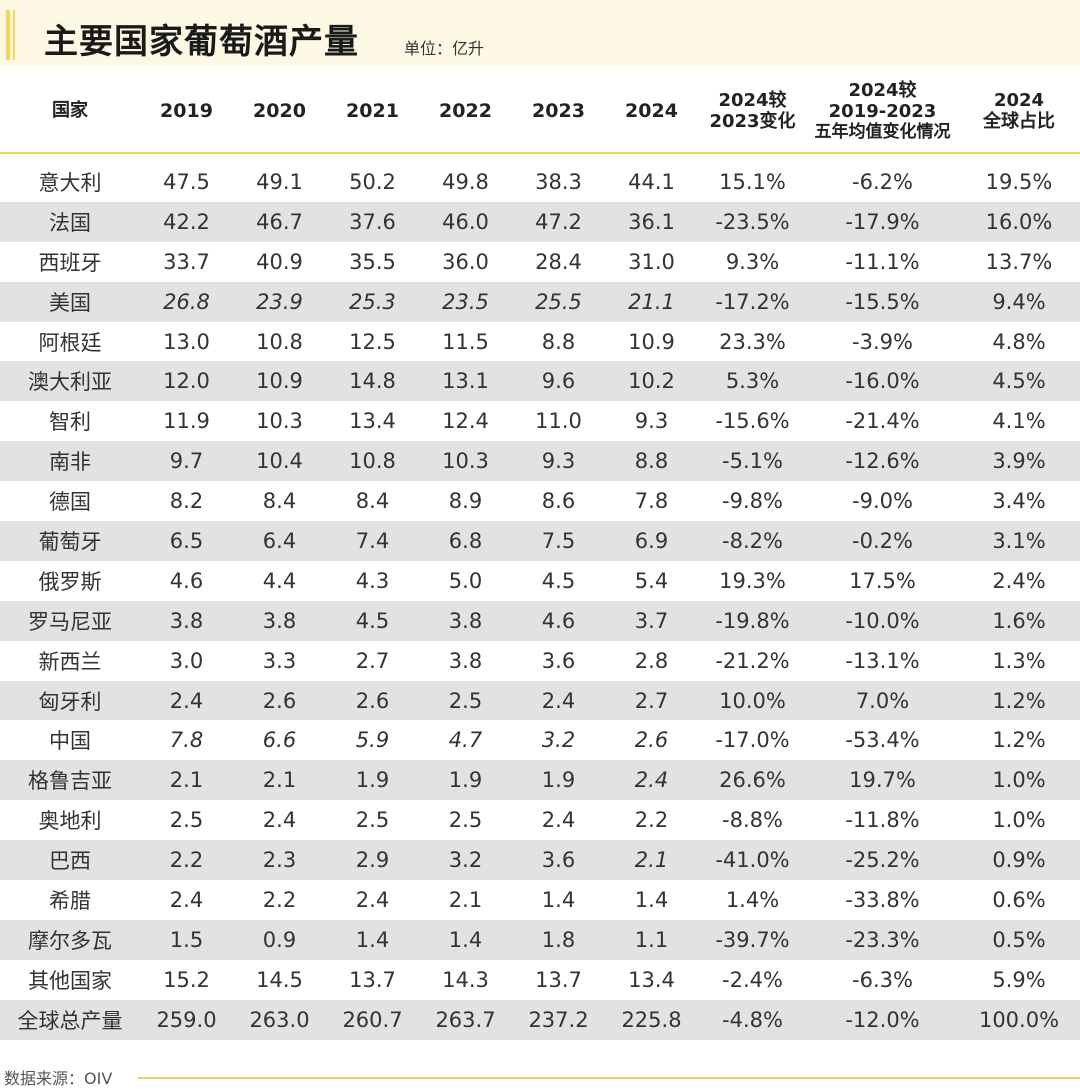 This screenshot has height=1089, width=1080. Describe the element at coordinates (372, 541) in the screenshot. I see `value-cell-y2021: 7.4` at that location.